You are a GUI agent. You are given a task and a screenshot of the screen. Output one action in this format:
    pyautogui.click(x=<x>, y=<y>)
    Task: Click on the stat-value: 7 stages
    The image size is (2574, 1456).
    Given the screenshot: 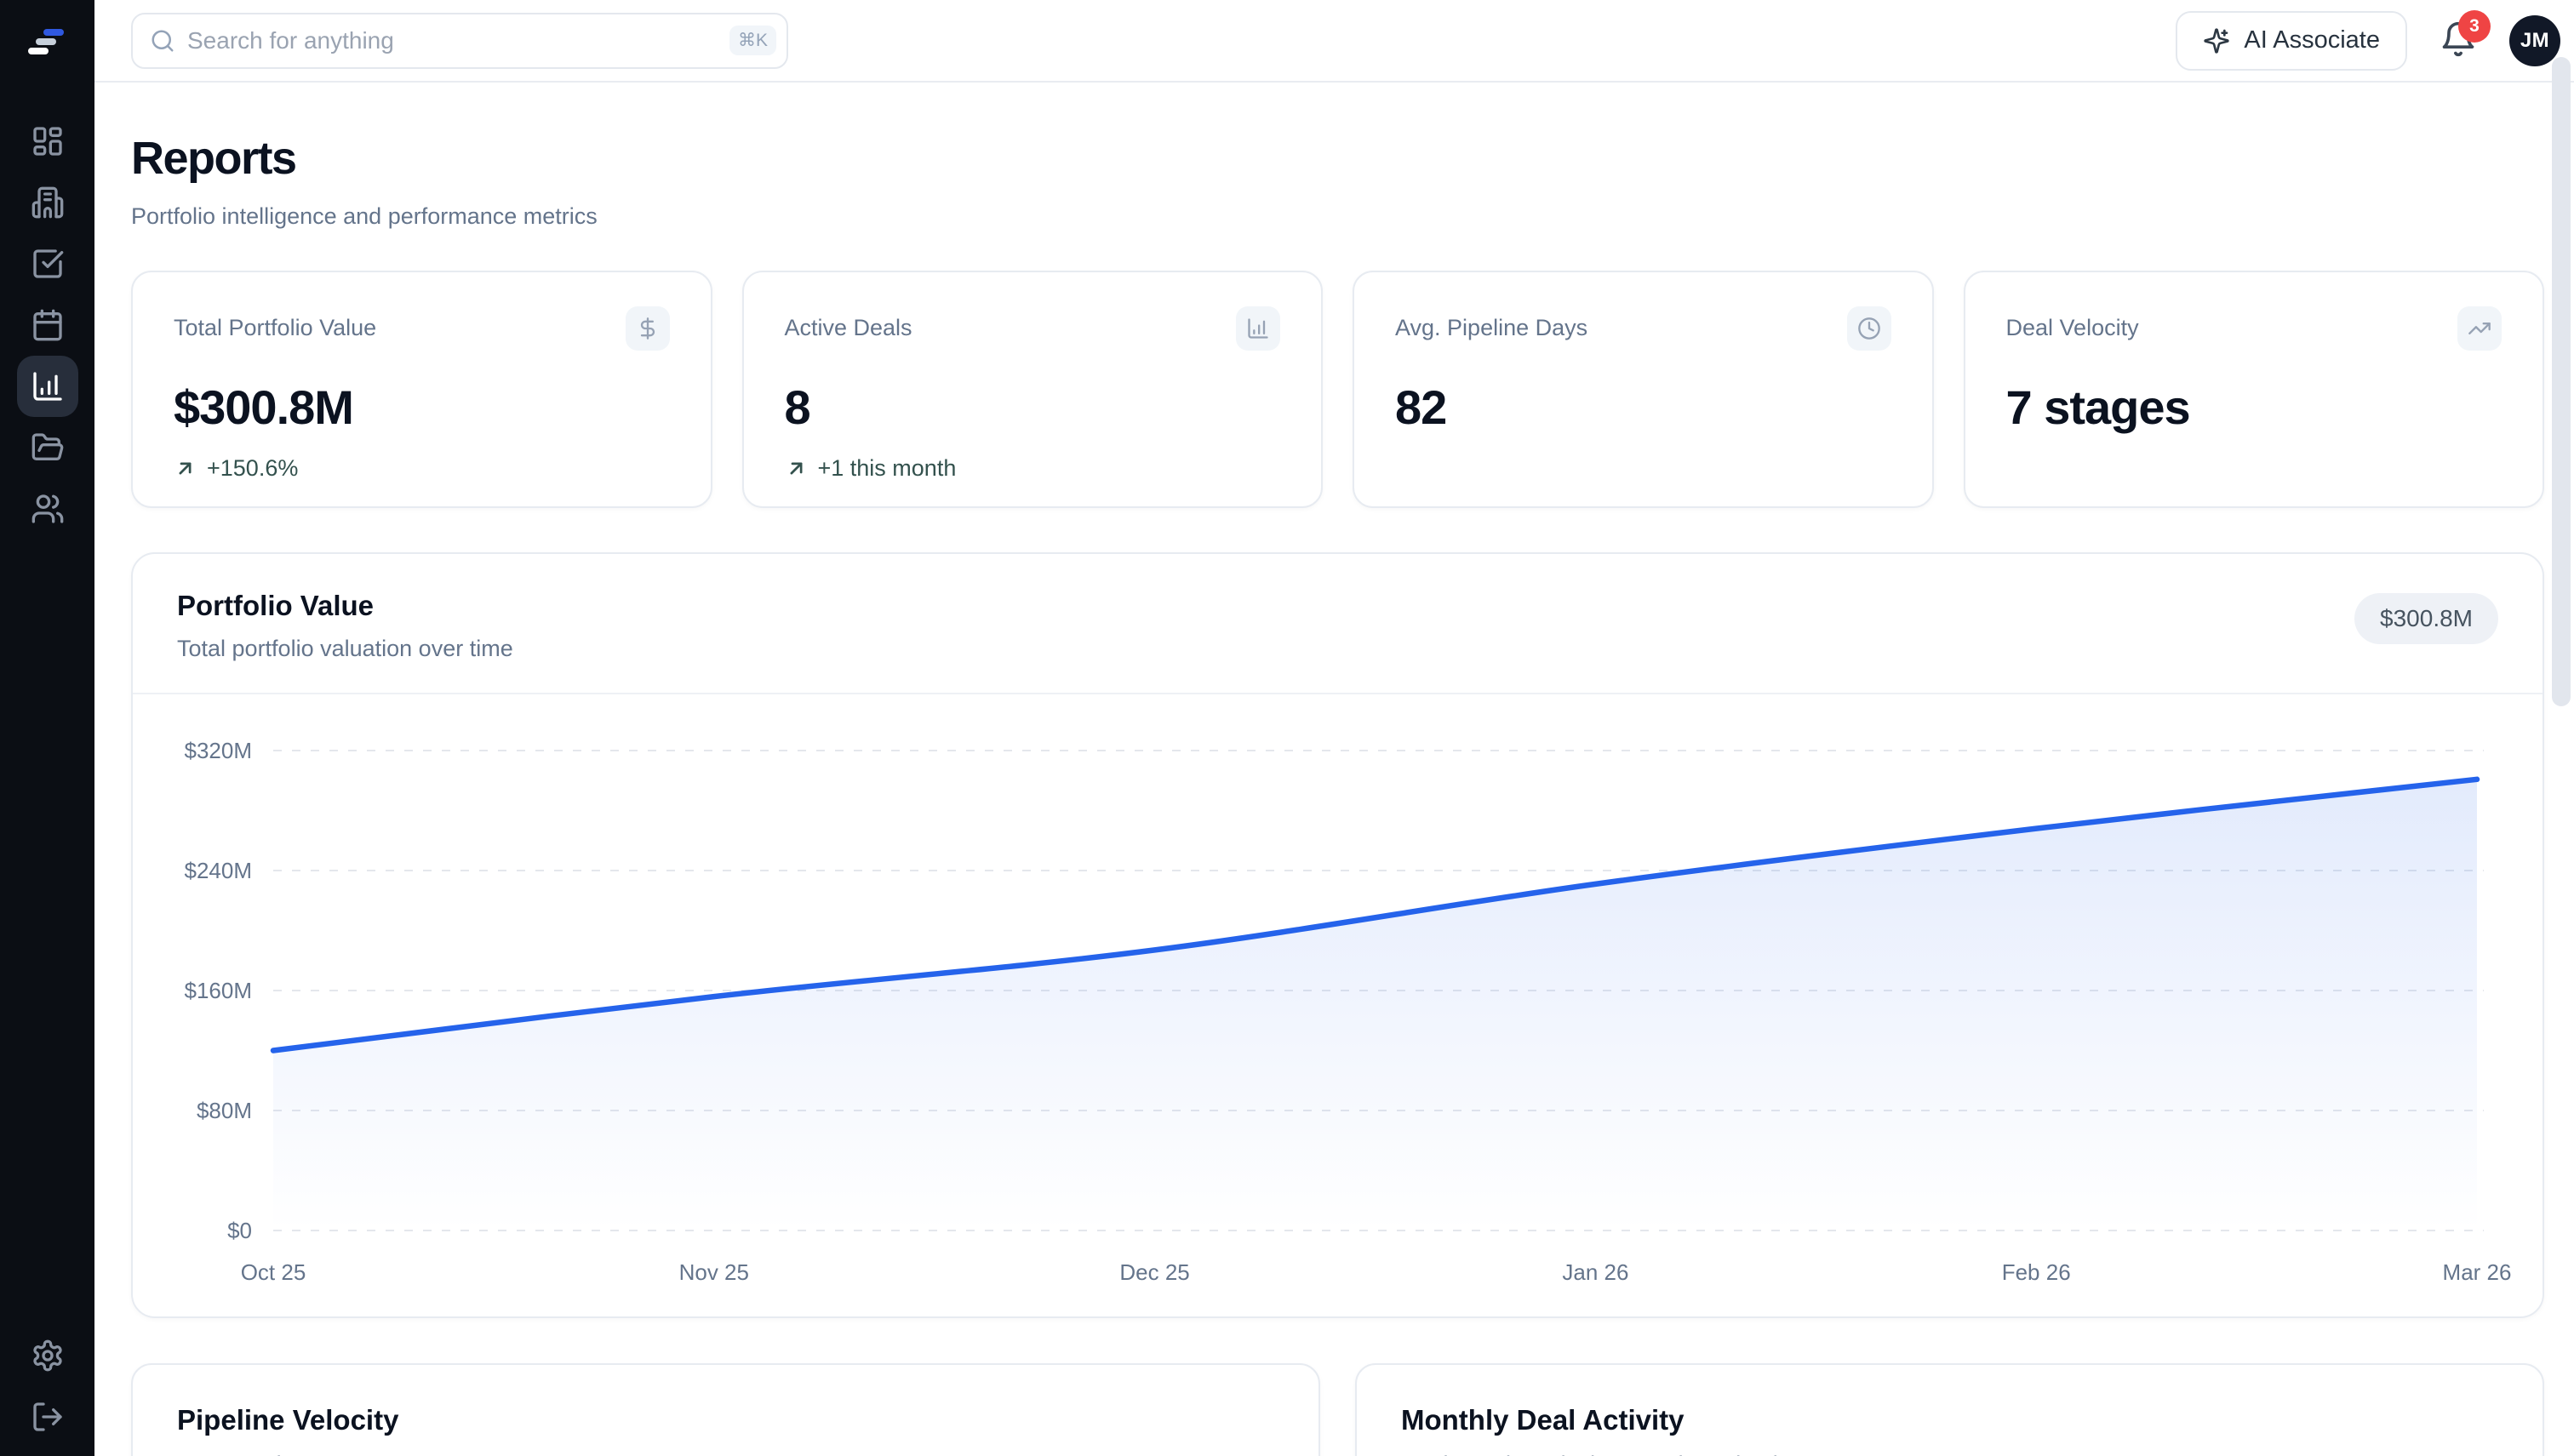 What is the action you would take?
    pyautogui.click(x=2098, y=407)
    